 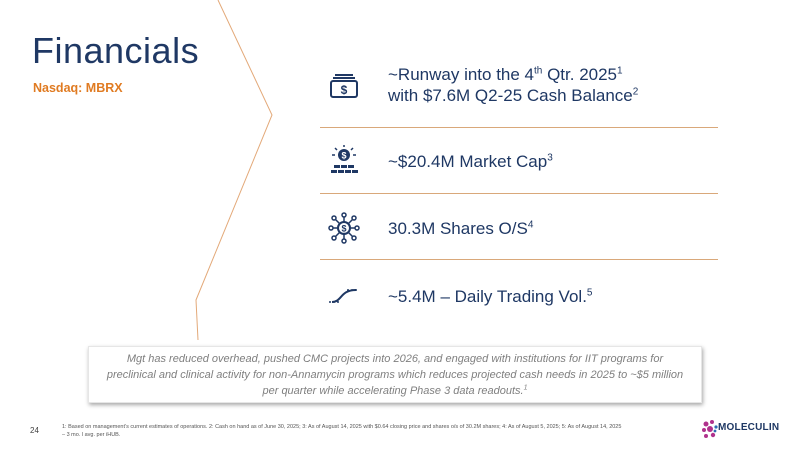 What do you see at coordinates (344, 296) in the screenshot?
I see `trading-curve-icon` at bounding box center [344, 296].